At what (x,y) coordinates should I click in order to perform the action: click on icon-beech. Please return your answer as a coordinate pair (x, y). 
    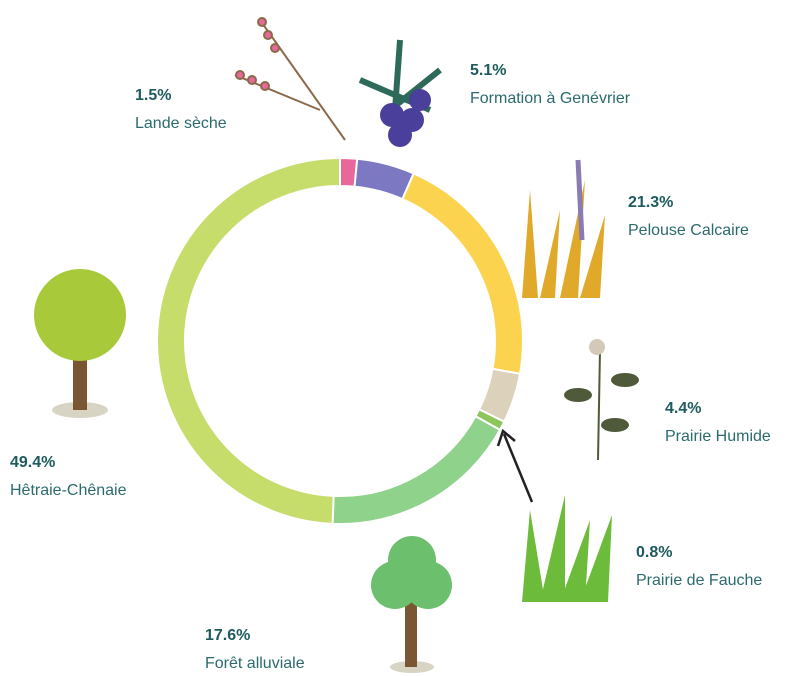
    Looking at the image, I should click on (80, 343).